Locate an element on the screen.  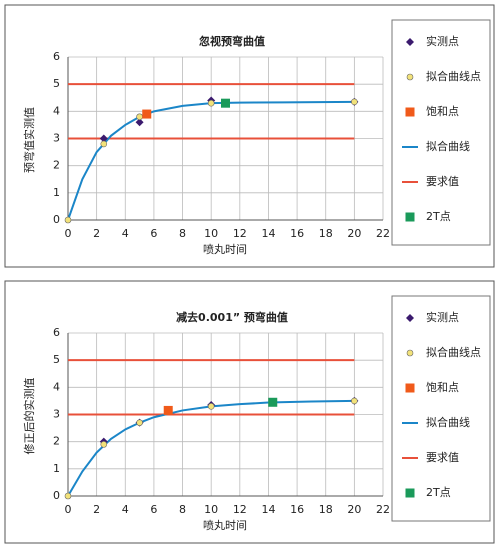
chart-title: 忽视预弯曲值 is located at coordinates (232, 41).